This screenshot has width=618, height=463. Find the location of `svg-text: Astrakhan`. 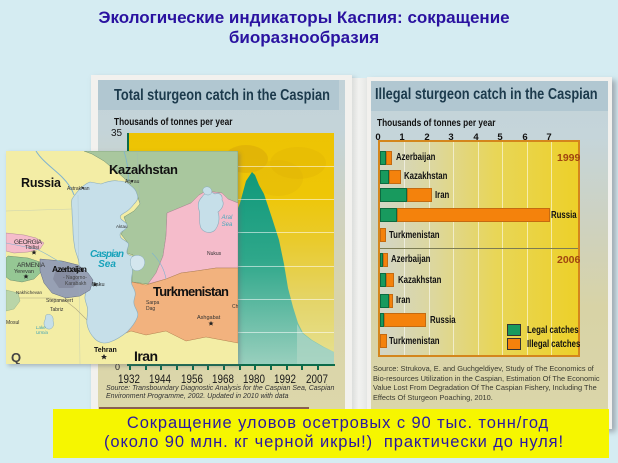

svg-text: Astrakhan is located at coordinates (78, 189).